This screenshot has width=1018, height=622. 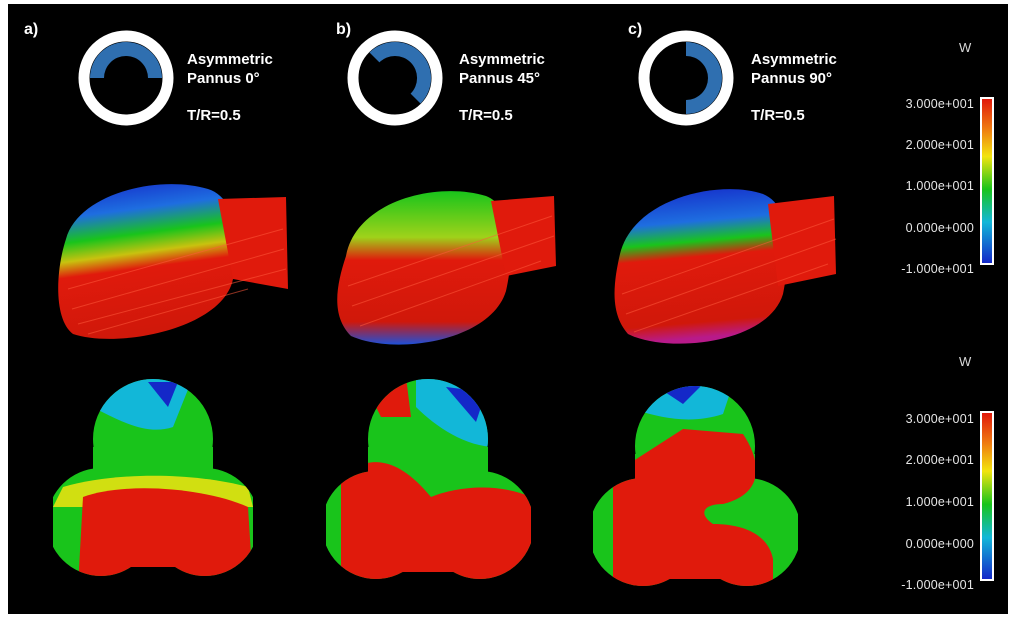 I want to click on panel-b-caption: Asymmetric Pannus 45°, so click(x=502, y=69).